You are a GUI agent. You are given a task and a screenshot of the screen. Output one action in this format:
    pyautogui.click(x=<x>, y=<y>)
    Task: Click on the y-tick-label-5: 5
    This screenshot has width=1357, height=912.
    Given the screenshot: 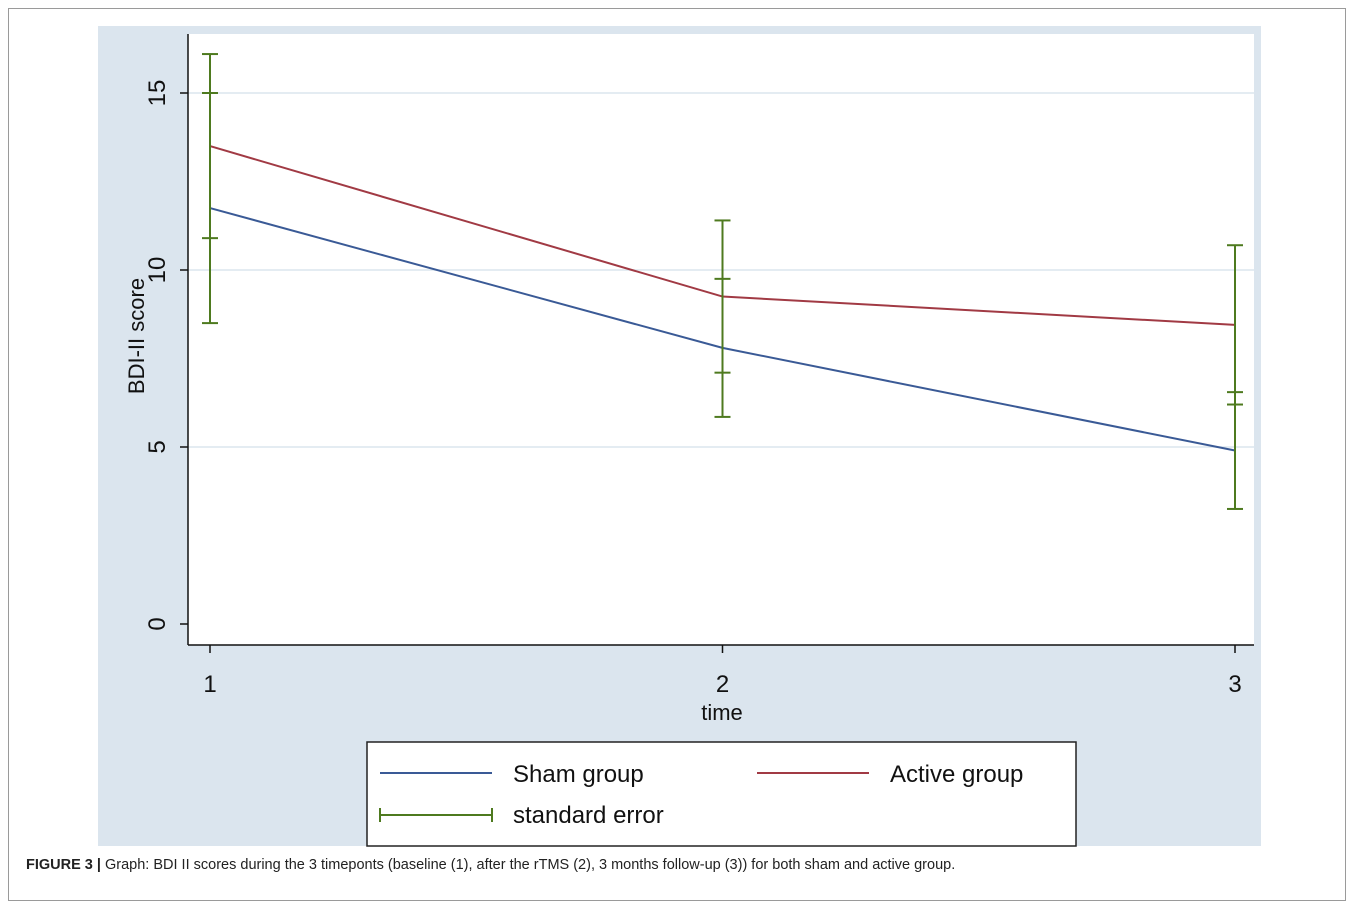 What is the action you would take?
    pyautogui.click(x=157, y=446)
    